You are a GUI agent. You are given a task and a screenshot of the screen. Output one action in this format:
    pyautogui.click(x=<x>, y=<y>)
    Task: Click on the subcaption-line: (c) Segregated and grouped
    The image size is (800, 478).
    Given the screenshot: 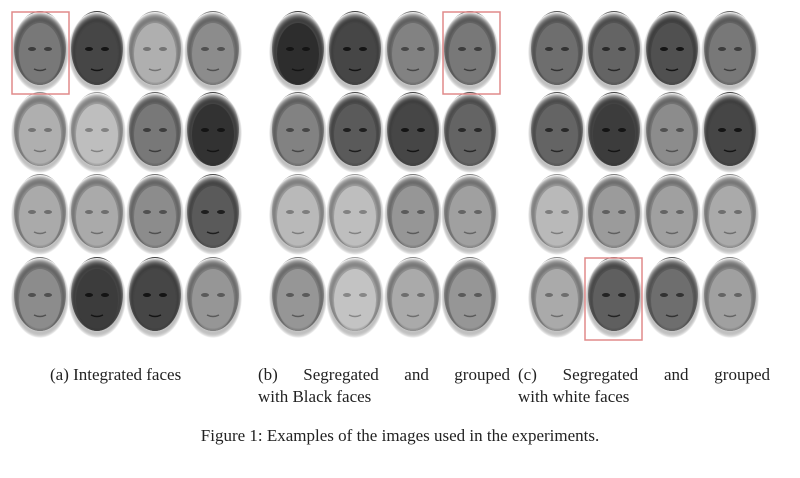 What is the action you would take?
    pyautogui.click(x=644, y=374)
    